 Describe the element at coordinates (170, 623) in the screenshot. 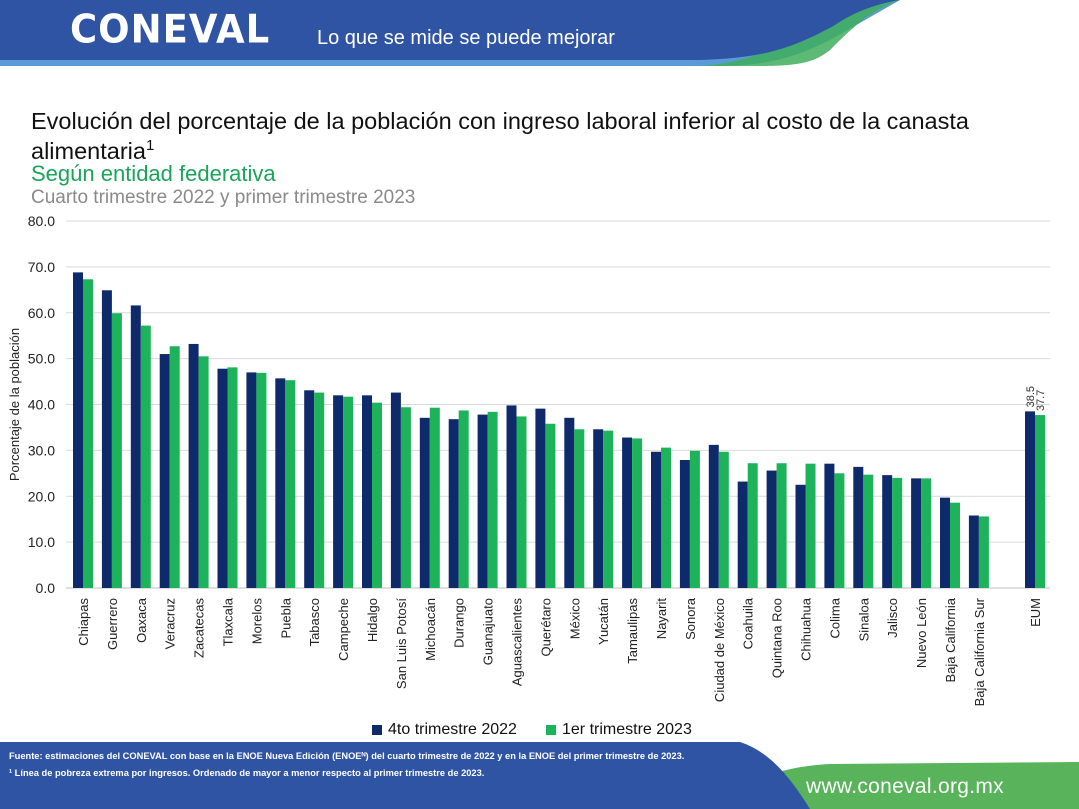

I see `x-tick-label: Veracruz` at that location.